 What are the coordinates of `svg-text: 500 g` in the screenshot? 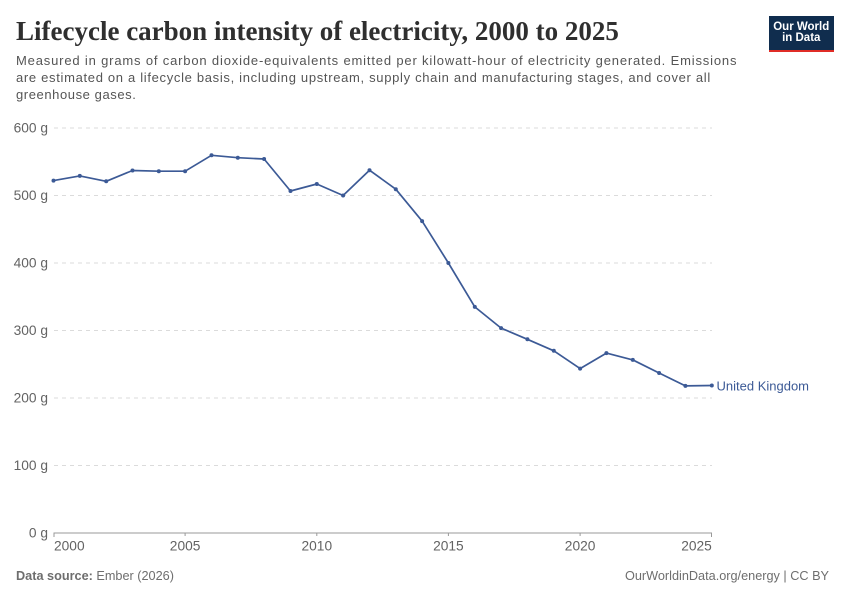 It's located at (31, 195).